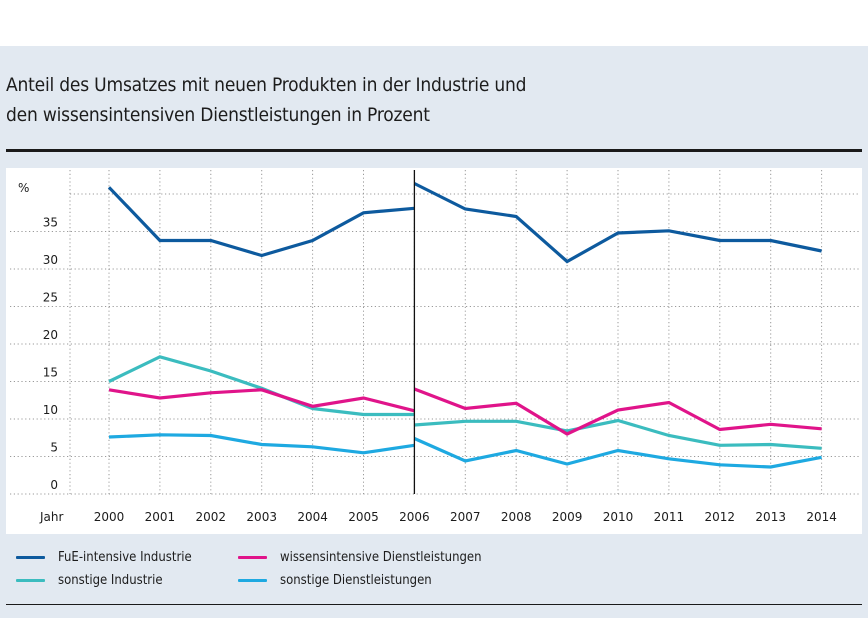  Describe the element at coordinates (567, 517) in the screenshot. I see `x-tick-label: 2009` at that location.